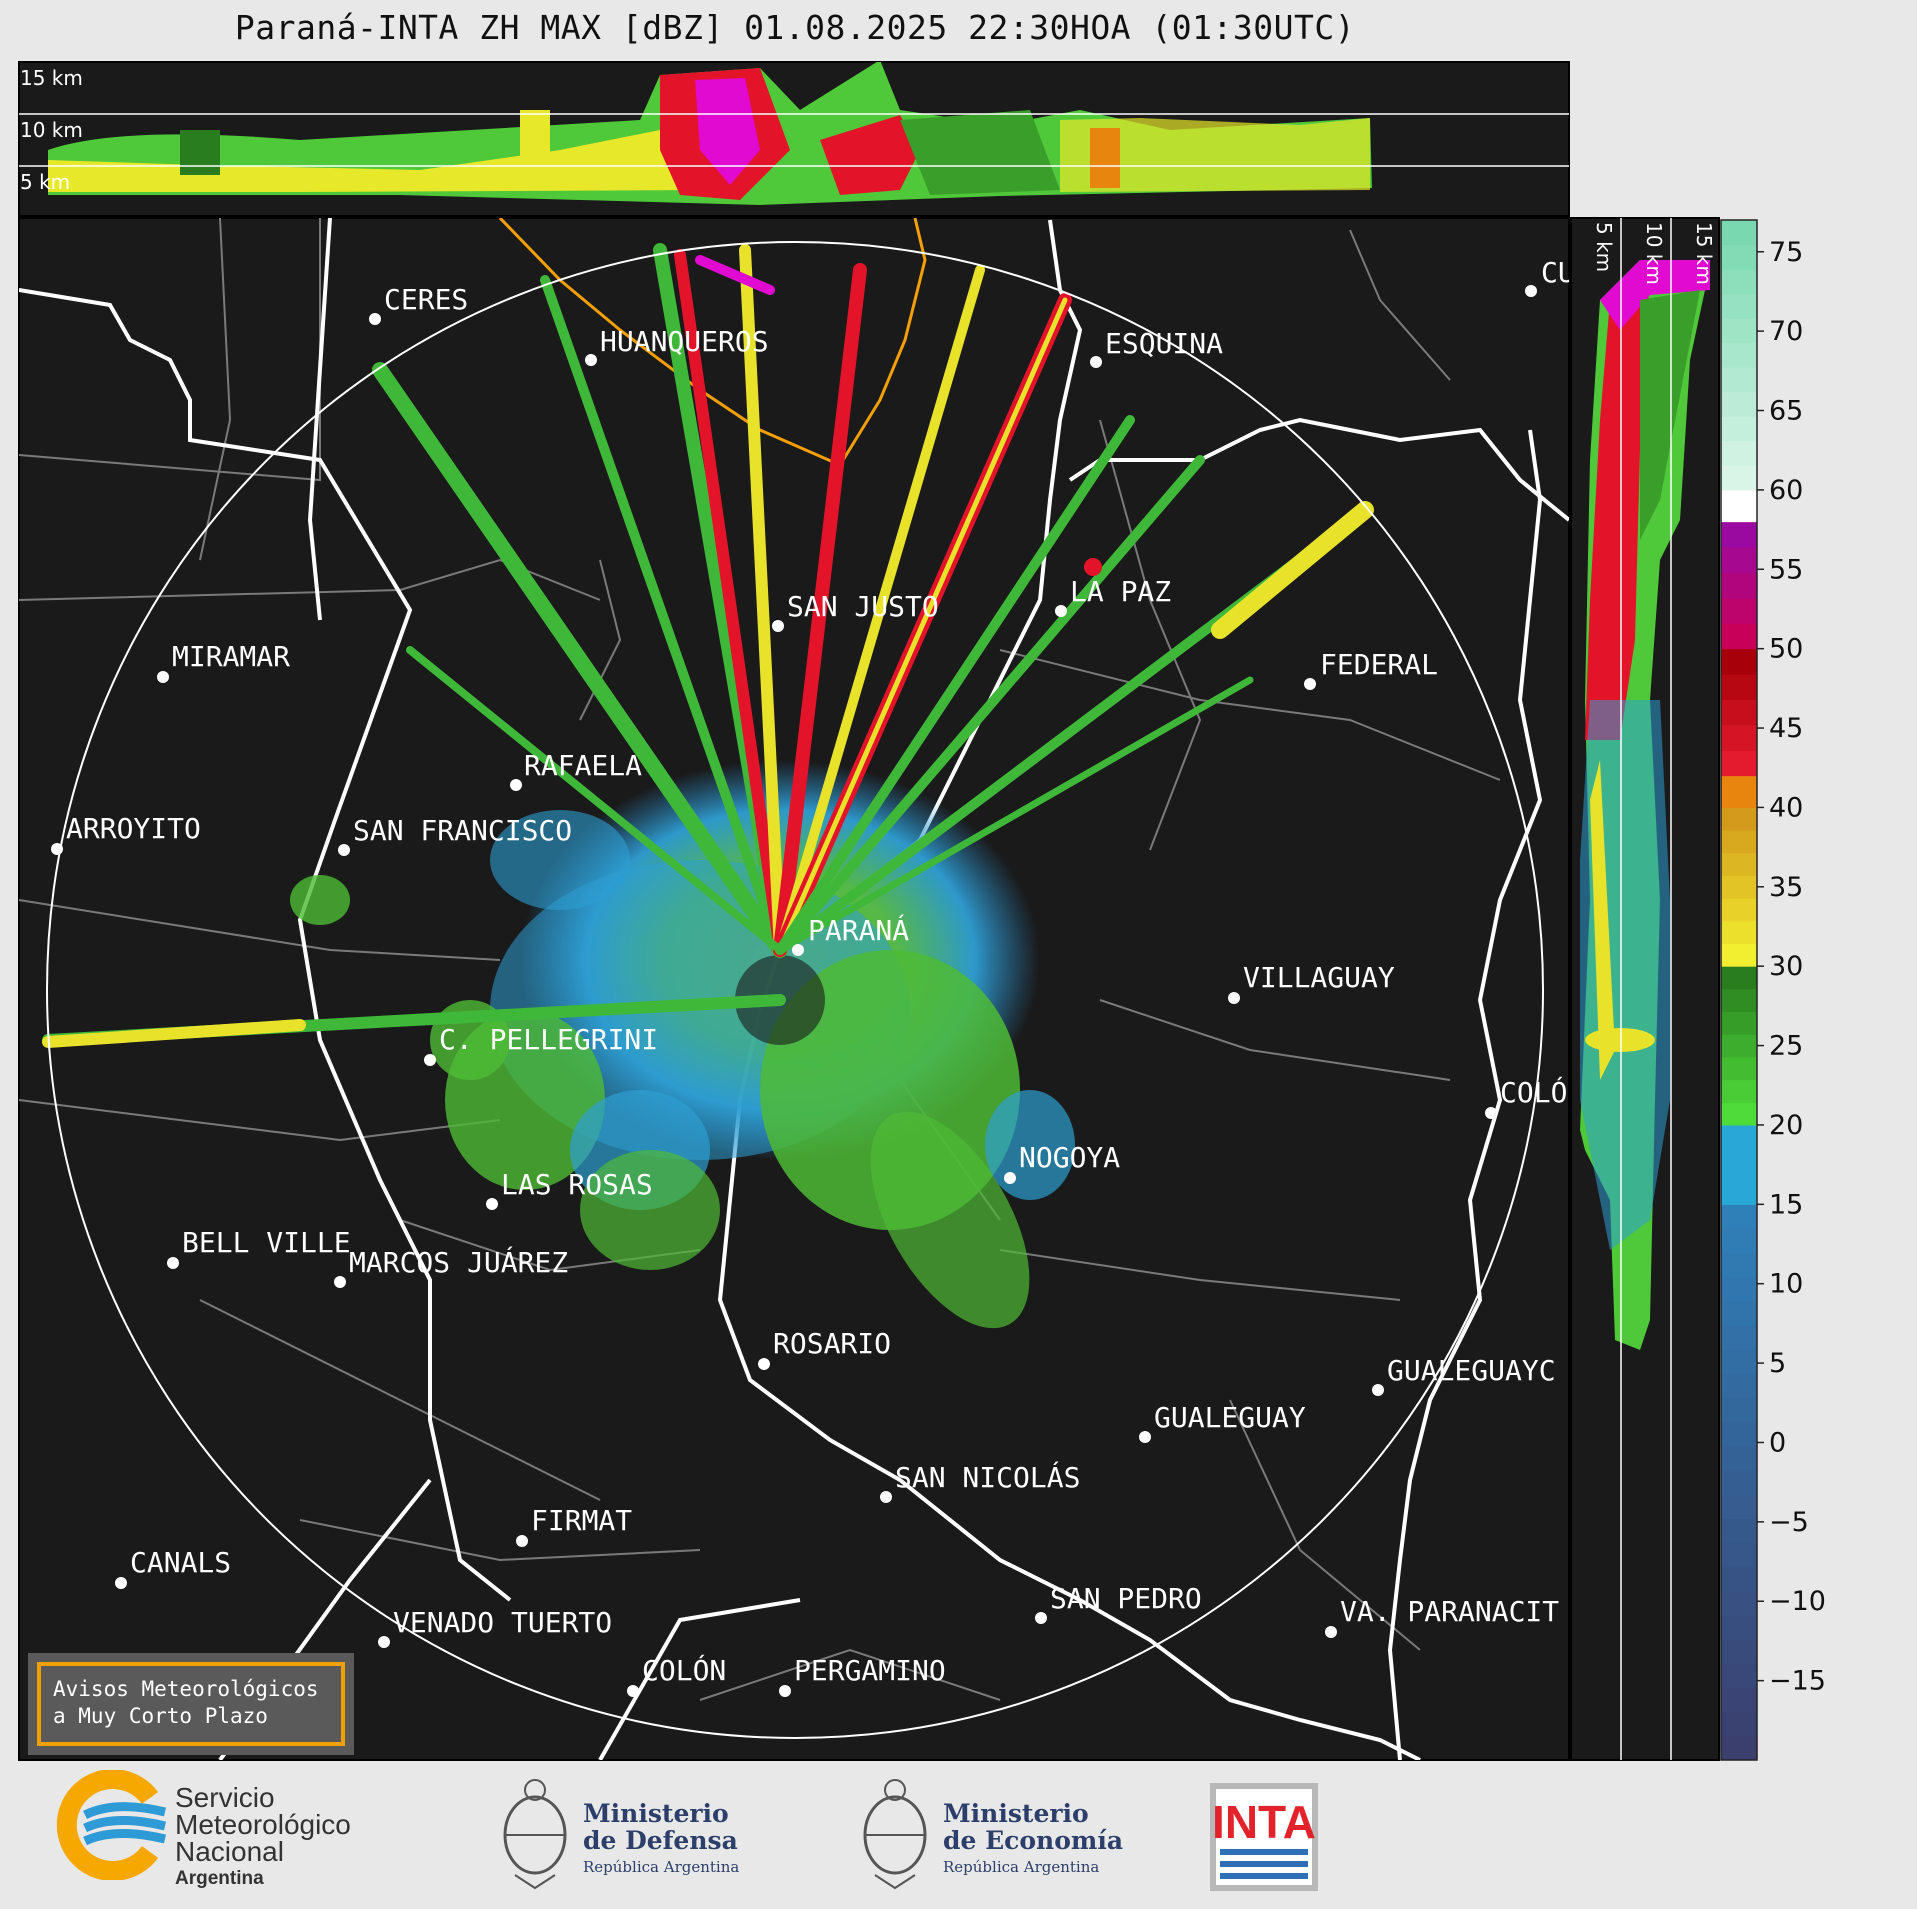 This screenshot has width=1917, height=1909. Describe the element at coordinates (160, 1716) in the screenshot. I see `notice-line-2: a Muy Corto Plazo` at that location.